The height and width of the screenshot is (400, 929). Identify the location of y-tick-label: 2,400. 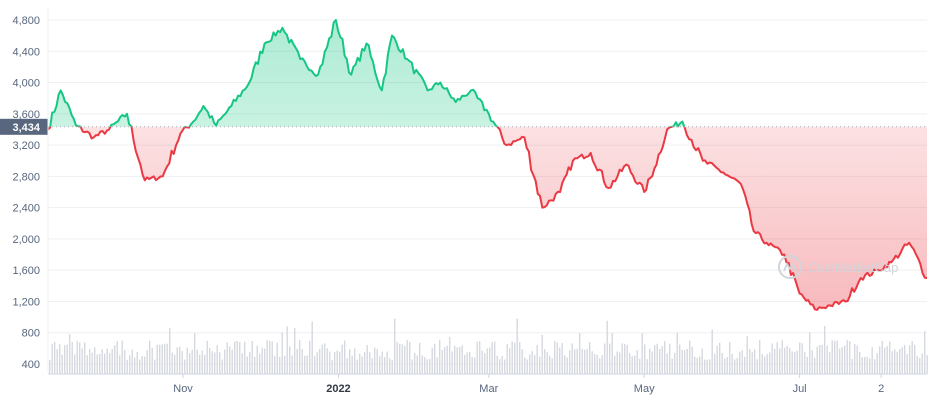
(26, 209).